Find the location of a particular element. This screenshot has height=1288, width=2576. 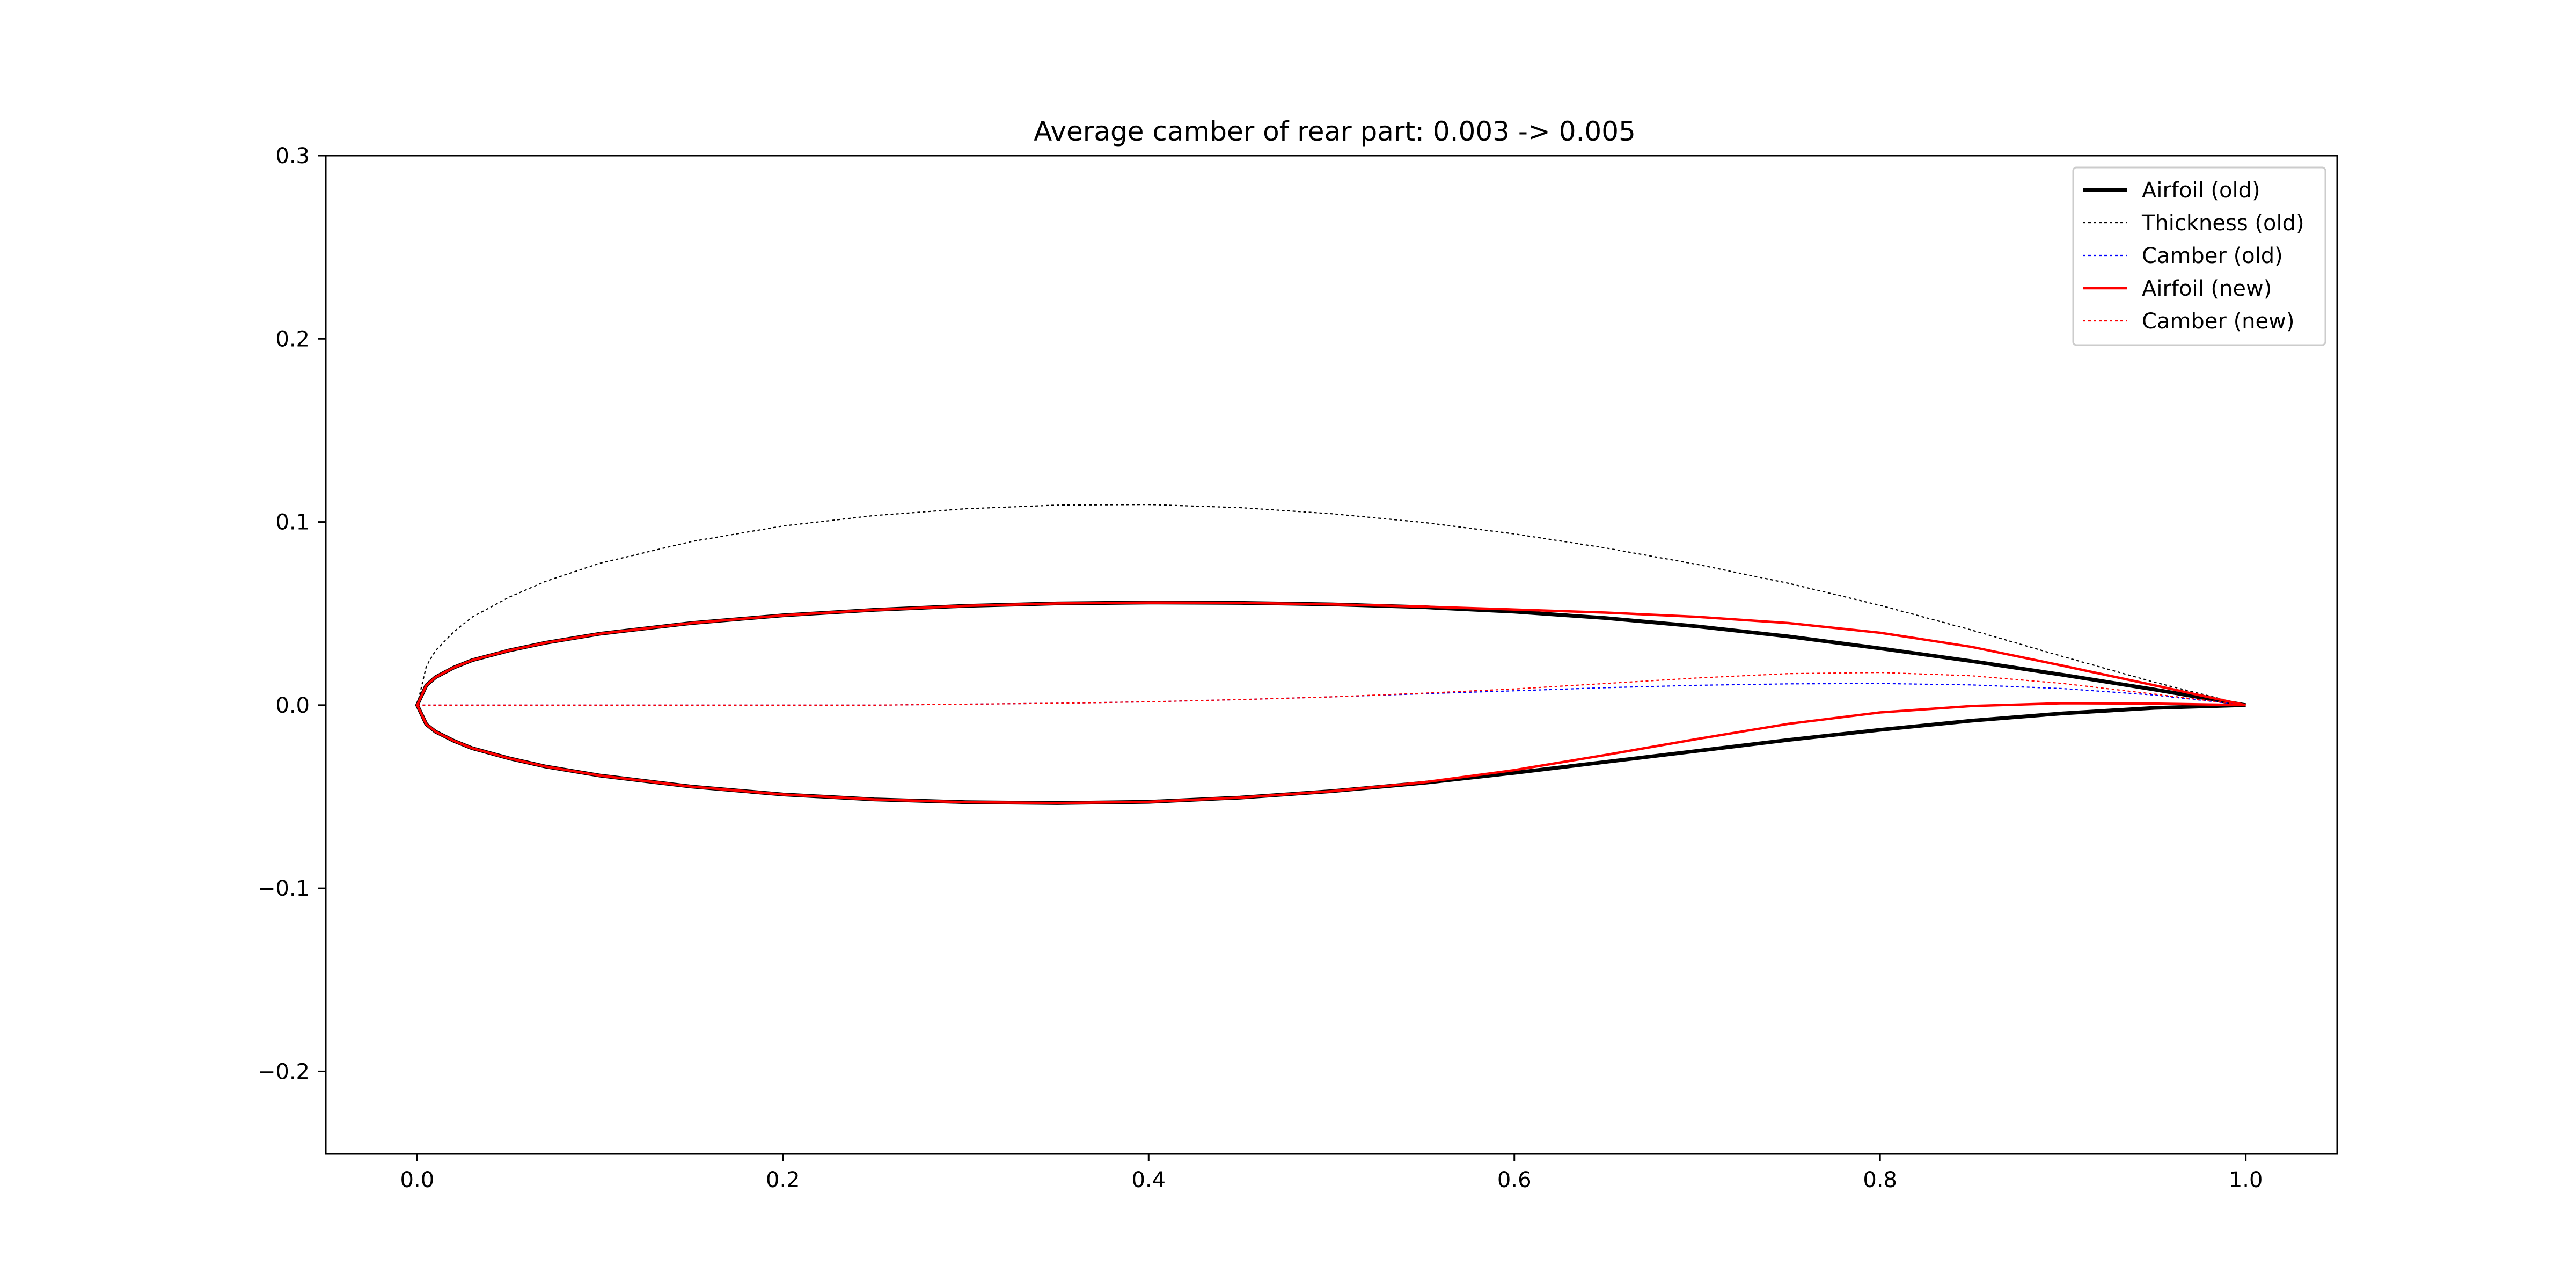

legend-label-airfoil-new: Airfoil (new) is located at coordinates (2207, 288).